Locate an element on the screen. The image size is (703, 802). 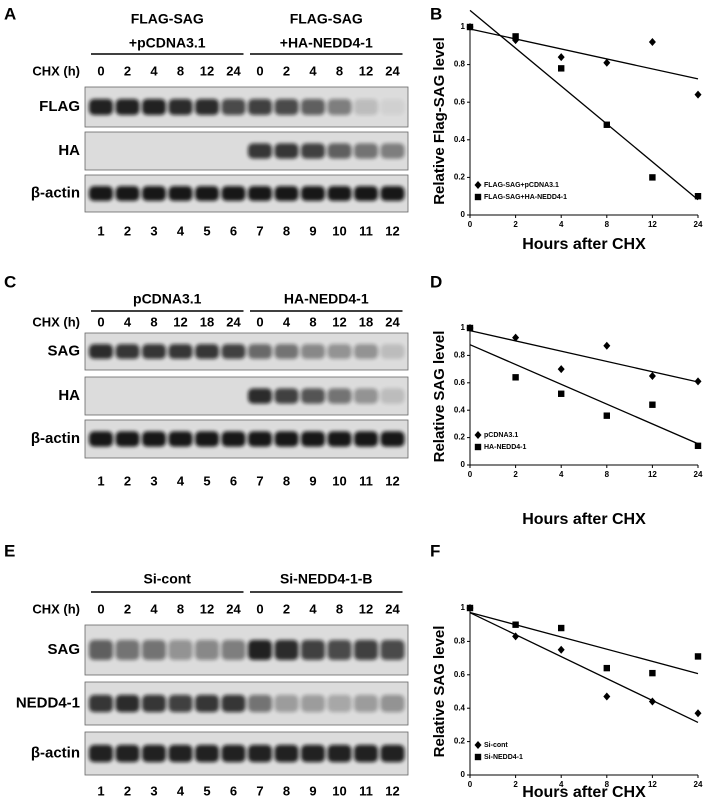
legend-label: FLAG-SAG+pCDNA3.1 is located at coordinates (521, 185).